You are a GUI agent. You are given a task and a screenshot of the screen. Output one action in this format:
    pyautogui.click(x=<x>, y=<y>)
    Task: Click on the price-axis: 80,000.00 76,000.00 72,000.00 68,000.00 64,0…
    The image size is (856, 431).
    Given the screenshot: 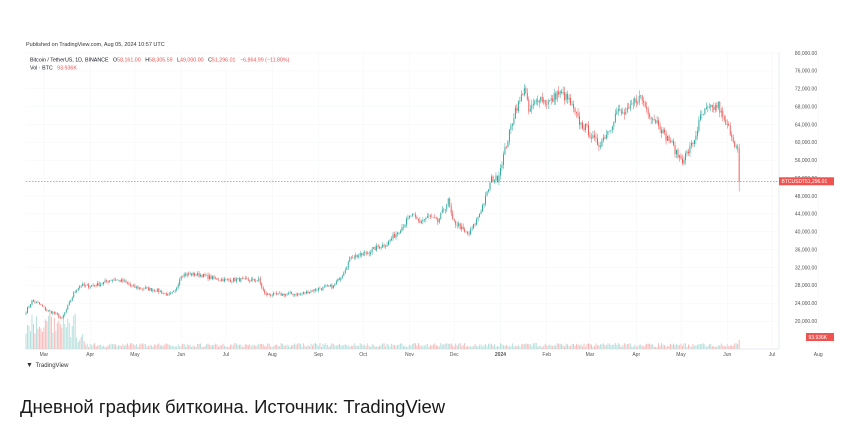 What is the action you would take?
    pyautogui.click(x=806, y=188)
    